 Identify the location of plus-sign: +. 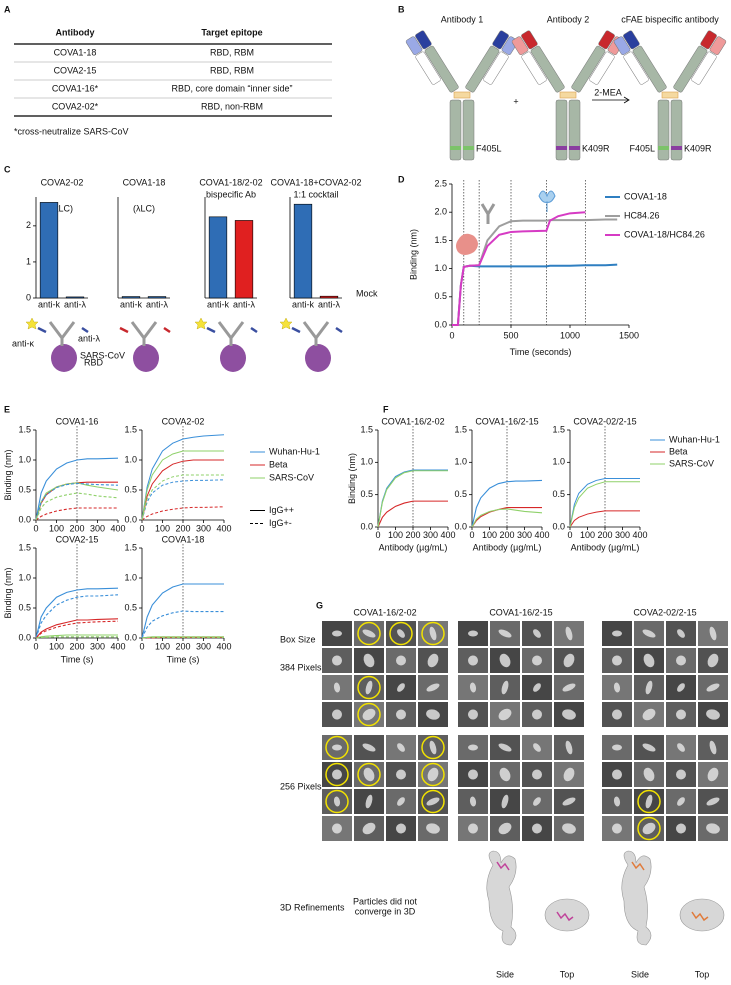
(515, 101).